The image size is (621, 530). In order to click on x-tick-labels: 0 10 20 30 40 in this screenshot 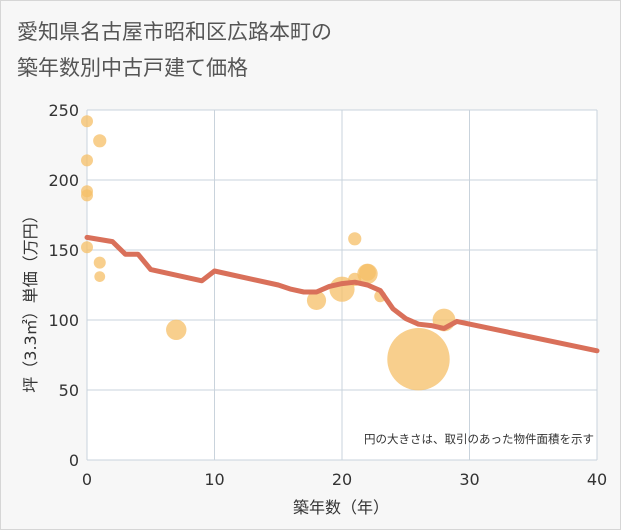, I will do `click(344, 479)`.